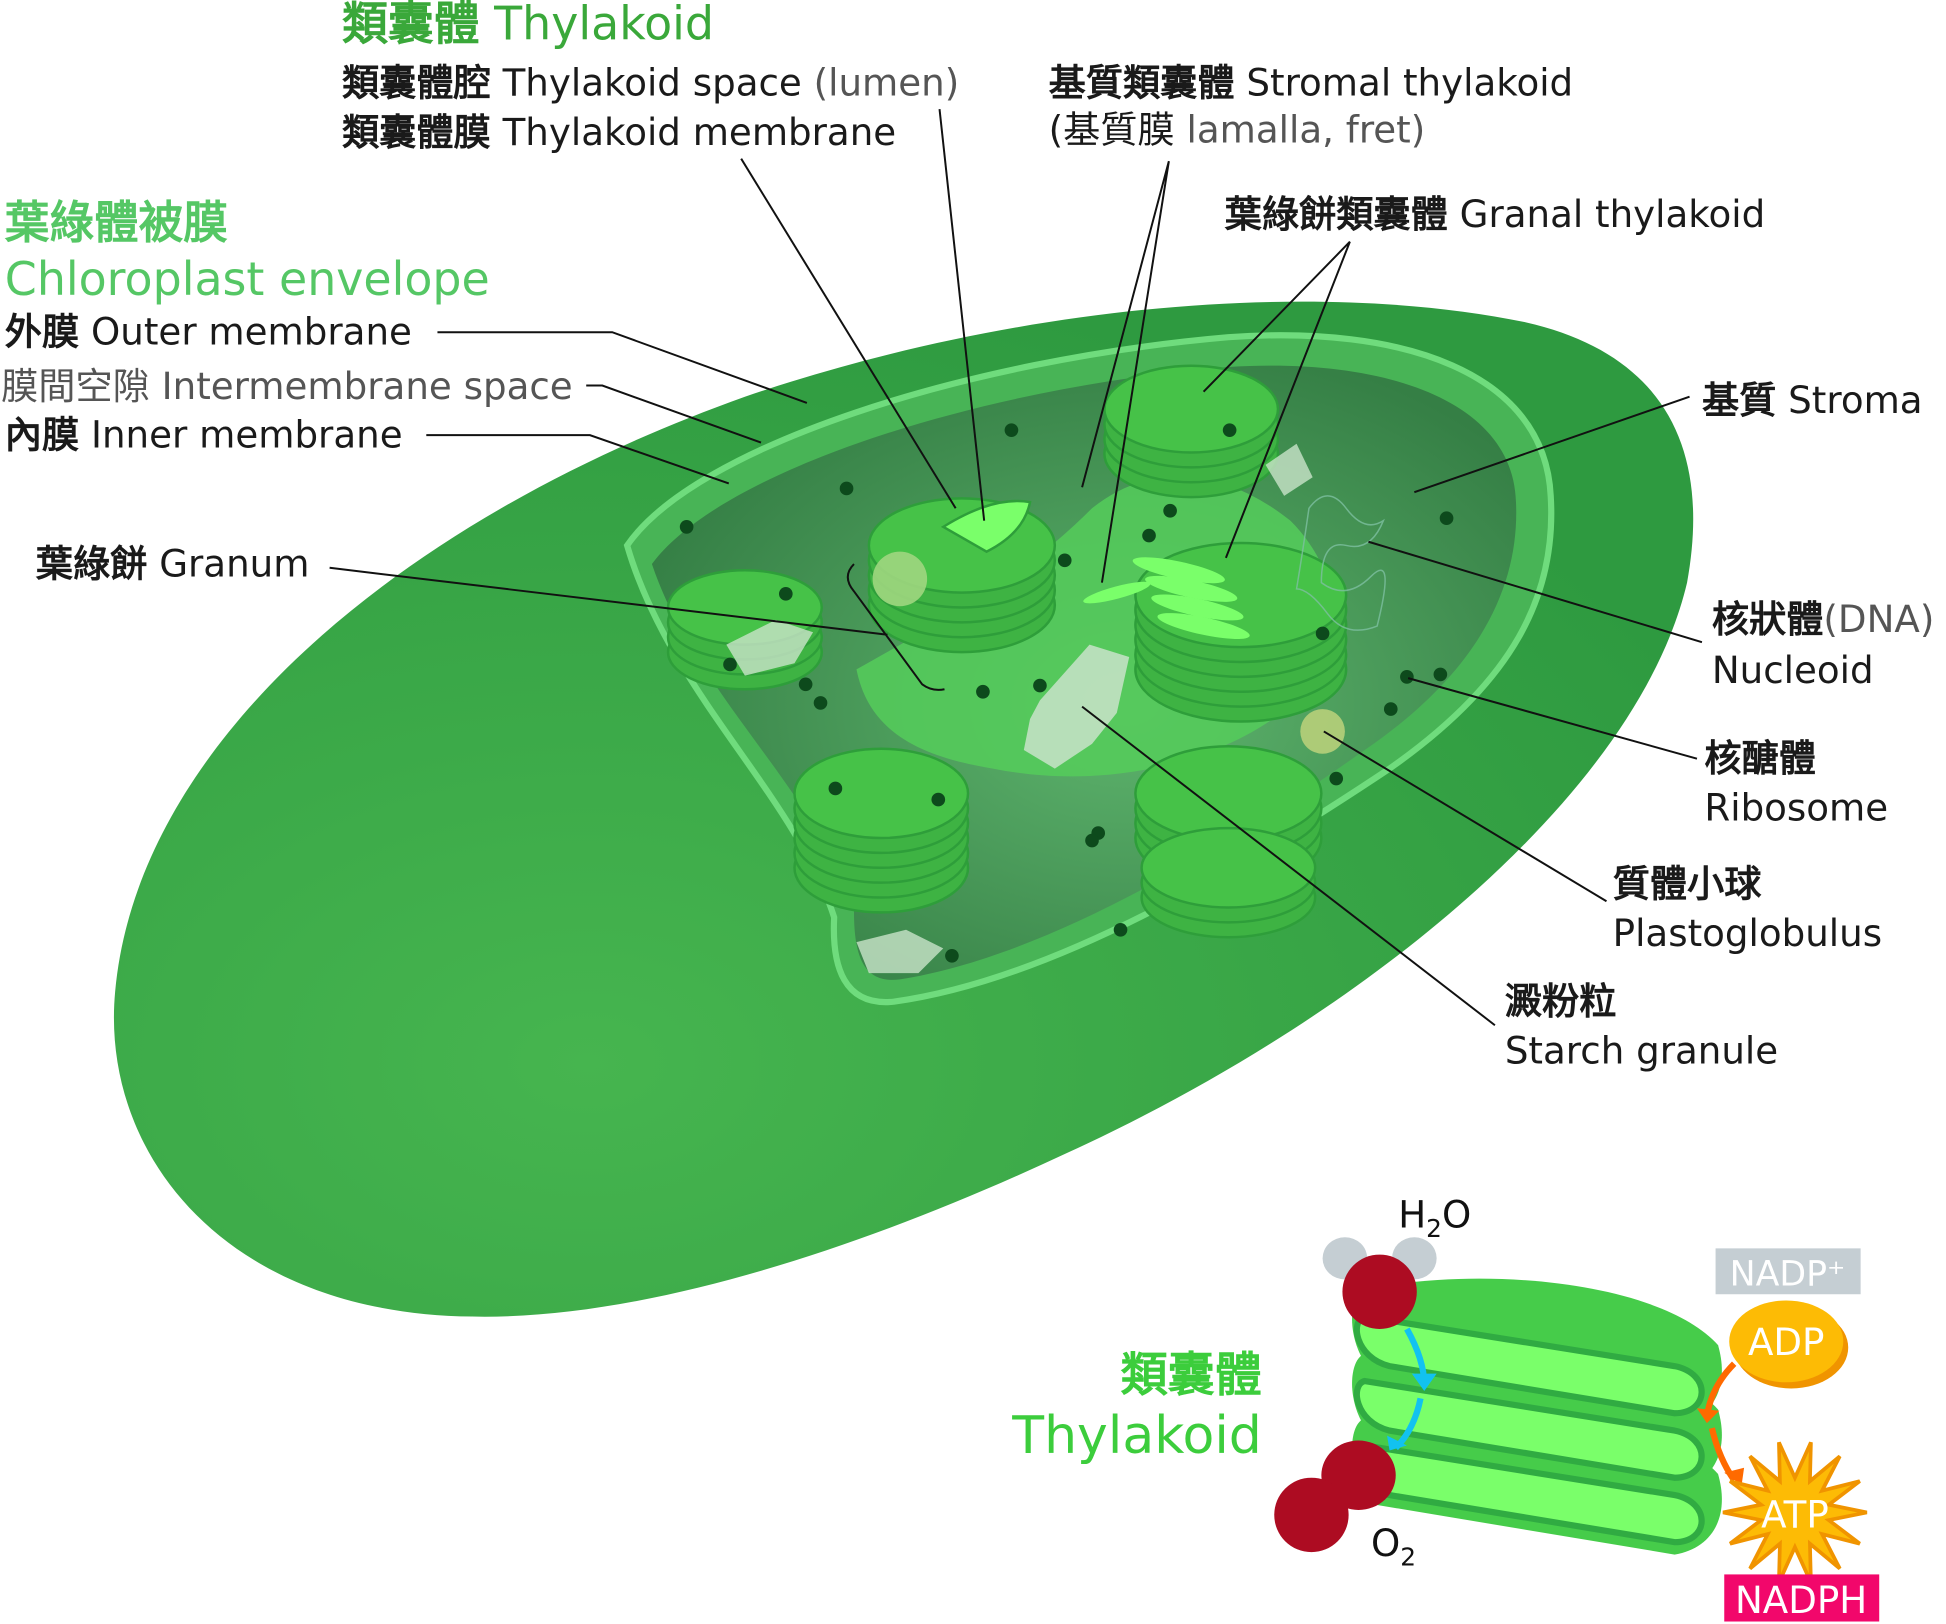 The image size is (1946, 1624). Describe the element at coordinates (578, 459) in the screenshot. I see `leader-inner-membrane` at that location.